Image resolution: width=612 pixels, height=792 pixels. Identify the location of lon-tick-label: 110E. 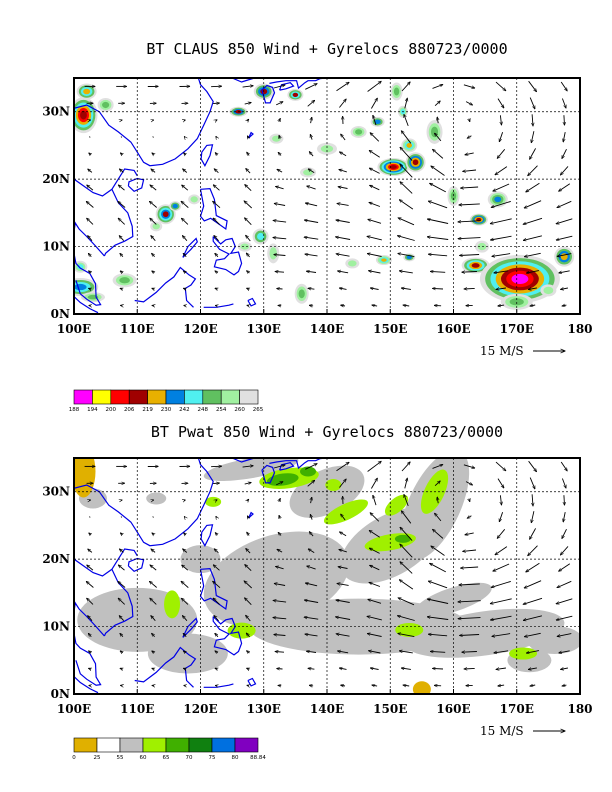
(137, 329).